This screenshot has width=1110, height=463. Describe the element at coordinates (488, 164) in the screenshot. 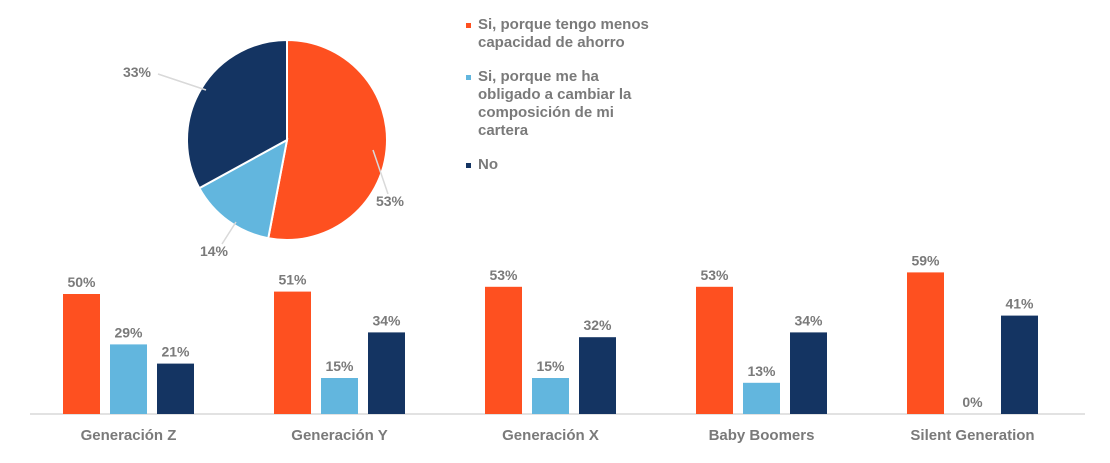

I see `legend-label-3: No` at that location.